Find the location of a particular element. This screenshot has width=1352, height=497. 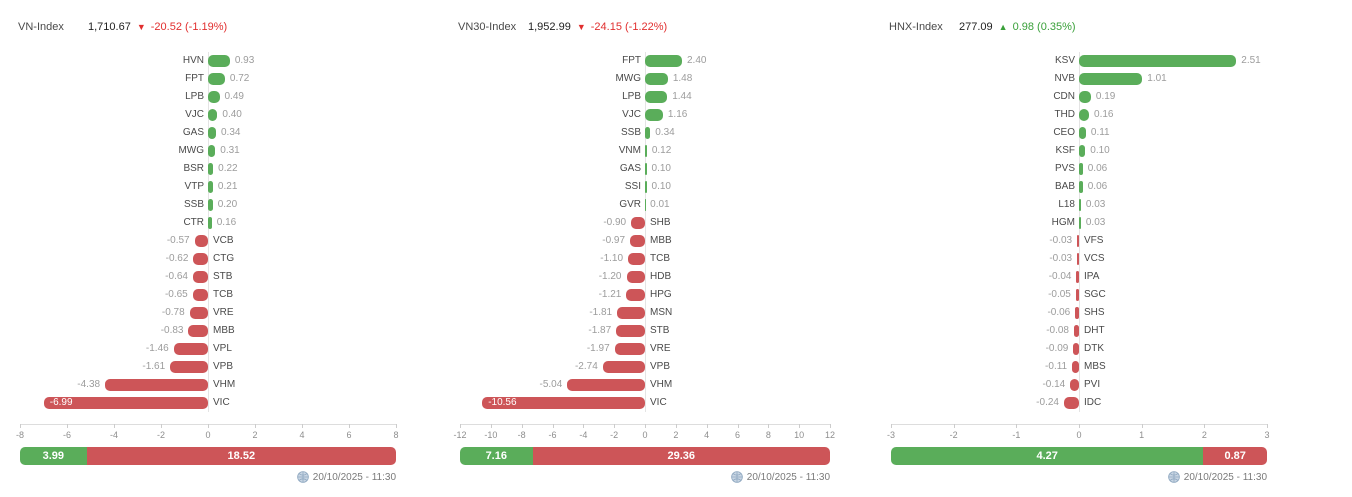

impact-value-label: -0.09 is located at coordinates (1057, 348).